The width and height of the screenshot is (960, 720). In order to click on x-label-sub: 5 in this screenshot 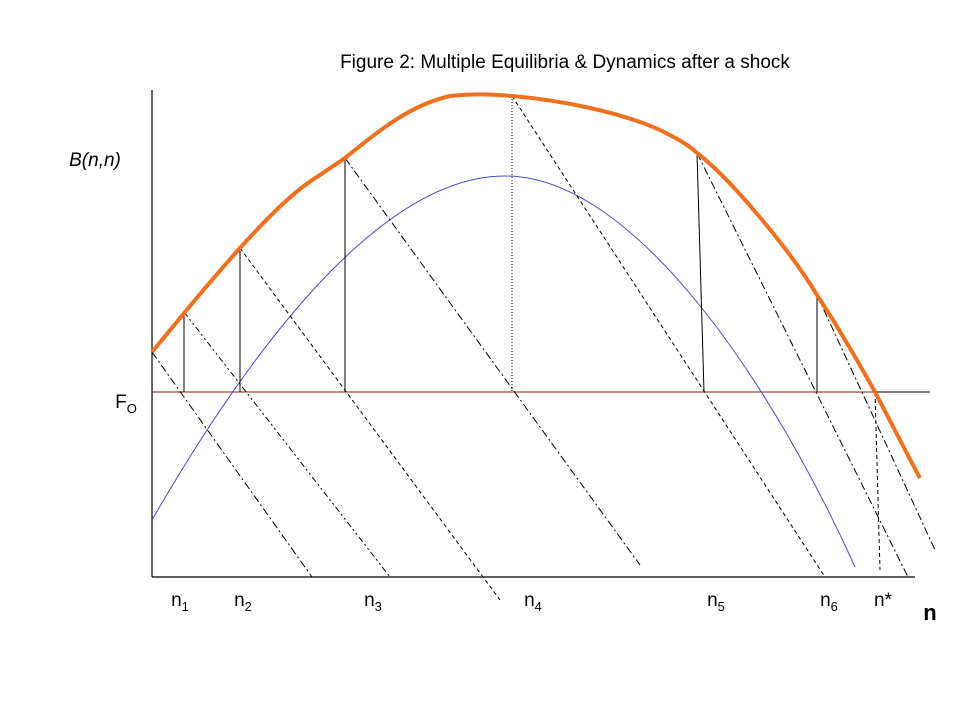, I will do `click(721, 606)`.